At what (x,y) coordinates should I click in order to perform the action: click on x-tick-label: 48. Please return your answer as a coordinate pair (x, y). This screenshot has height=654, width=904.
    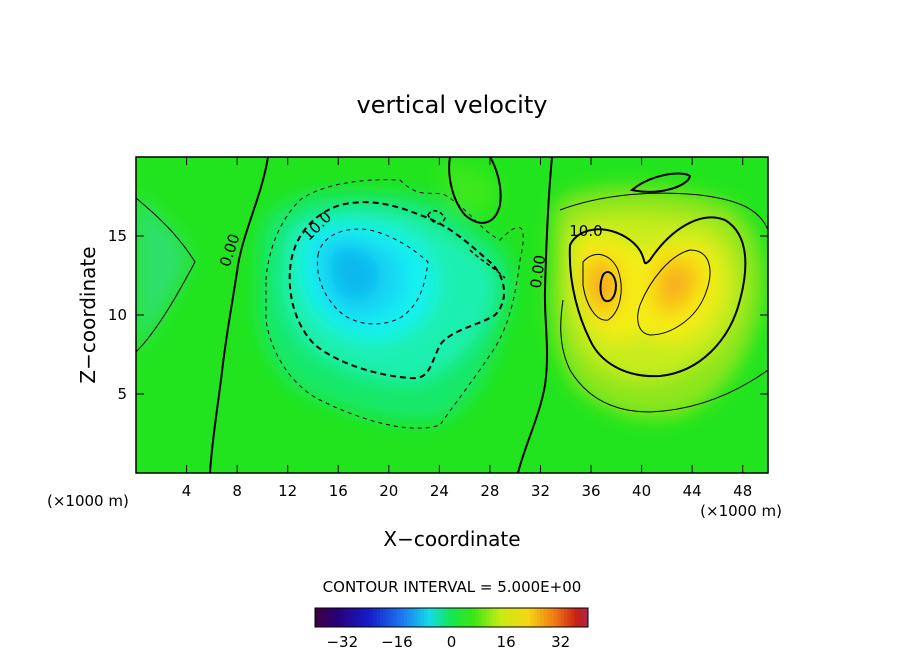
    Looking at the image, I should click on (742, 491).